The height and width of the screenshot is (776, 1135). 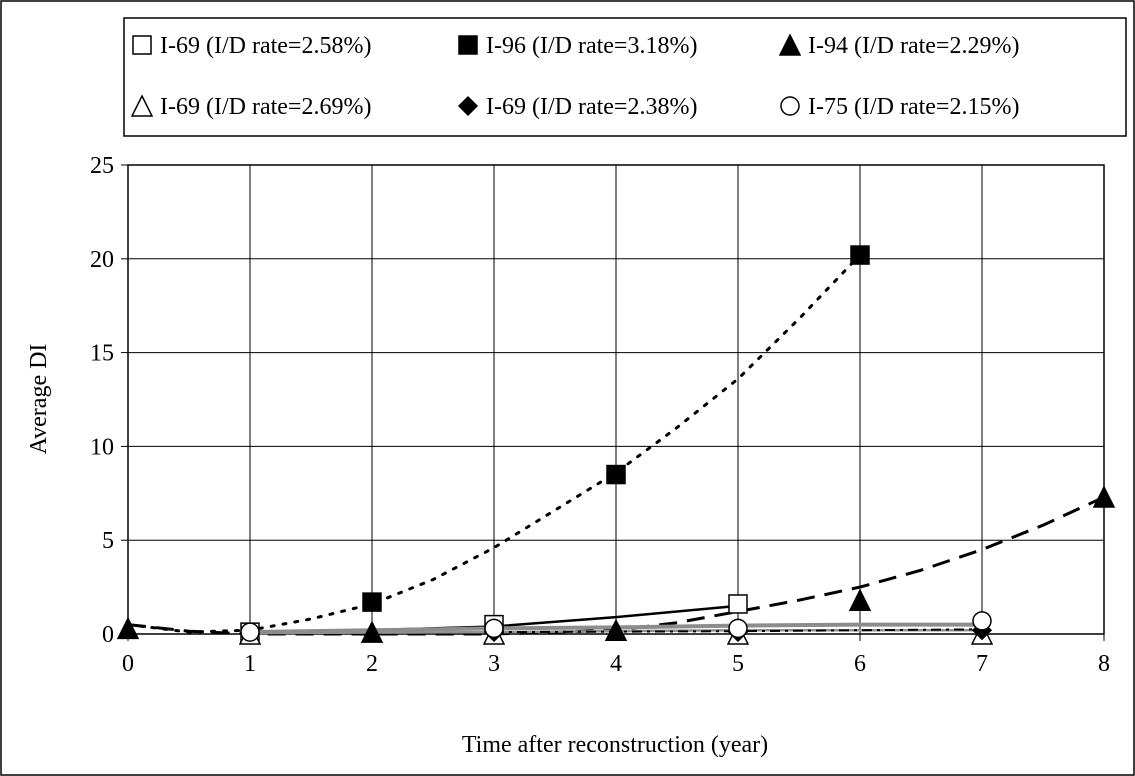 I want to click on x-tick-label: 6, so click(x=860, y=664).